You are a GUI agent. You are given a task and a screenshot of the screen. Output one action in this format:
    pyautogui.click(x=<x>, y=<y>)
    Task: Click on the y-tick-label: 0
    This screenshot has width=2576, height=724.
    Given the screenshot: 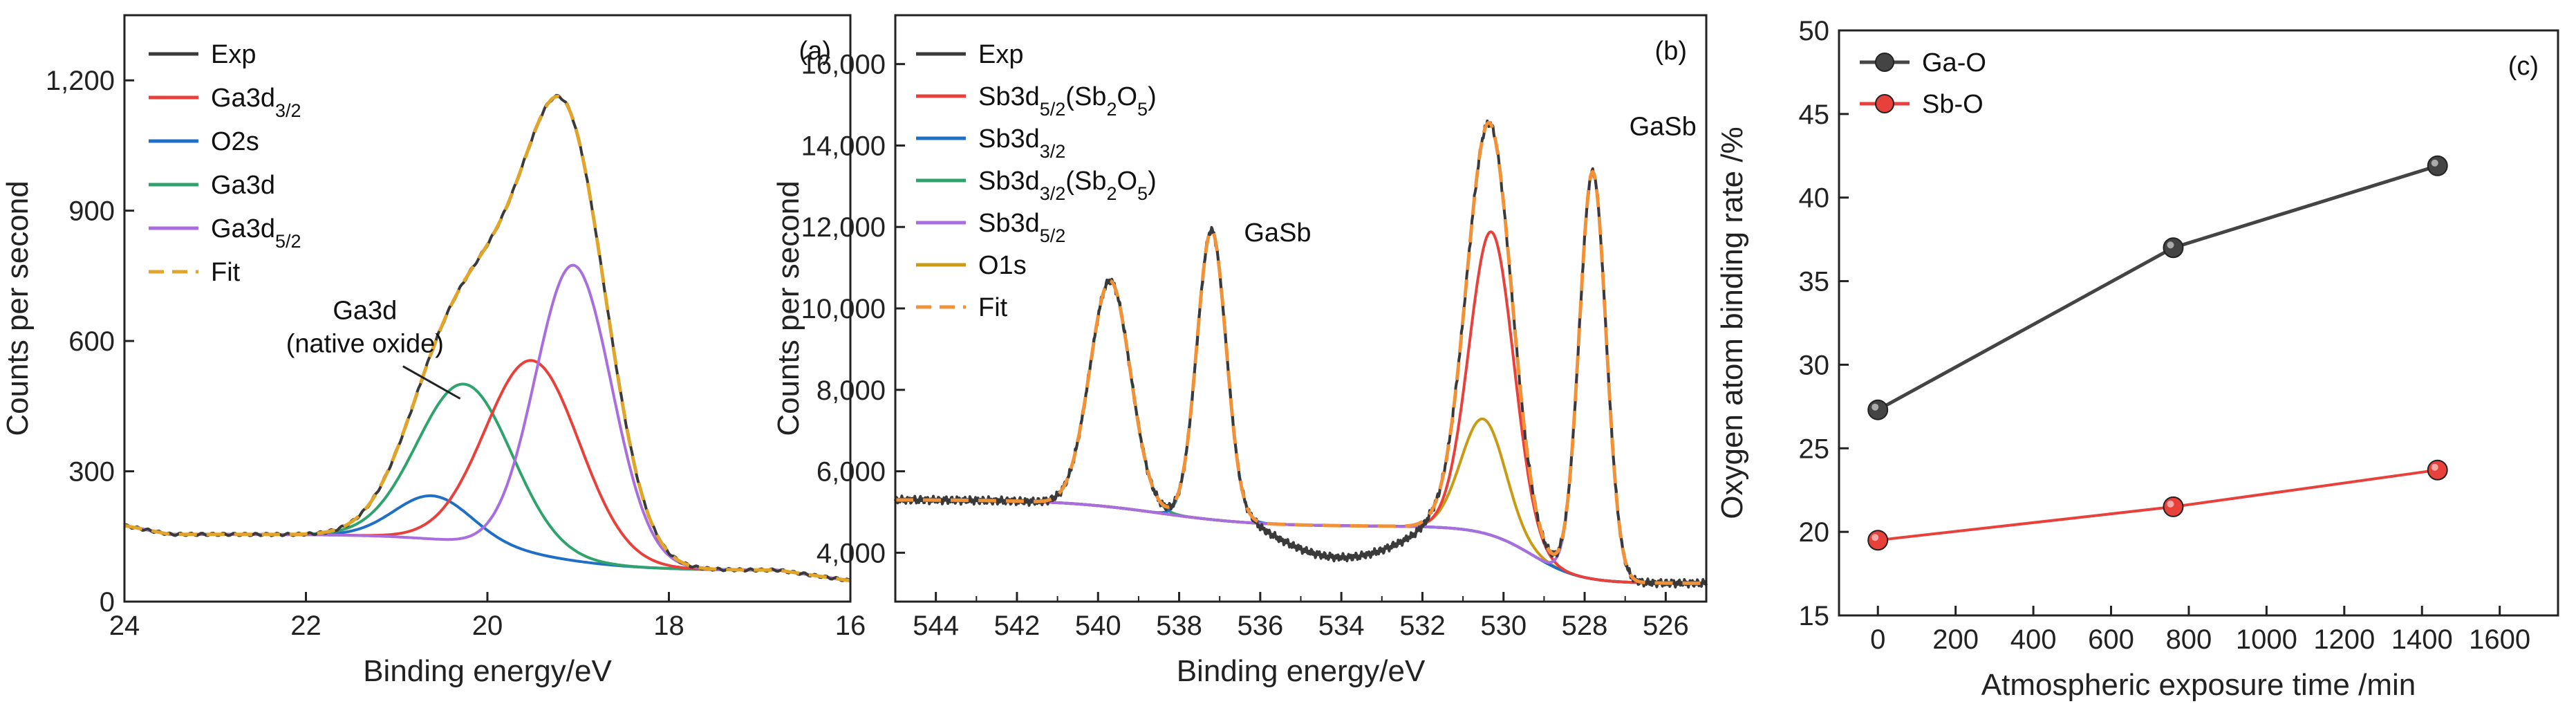 What is the action you would take?
    pyautogui.click(x=107, y=602)
    